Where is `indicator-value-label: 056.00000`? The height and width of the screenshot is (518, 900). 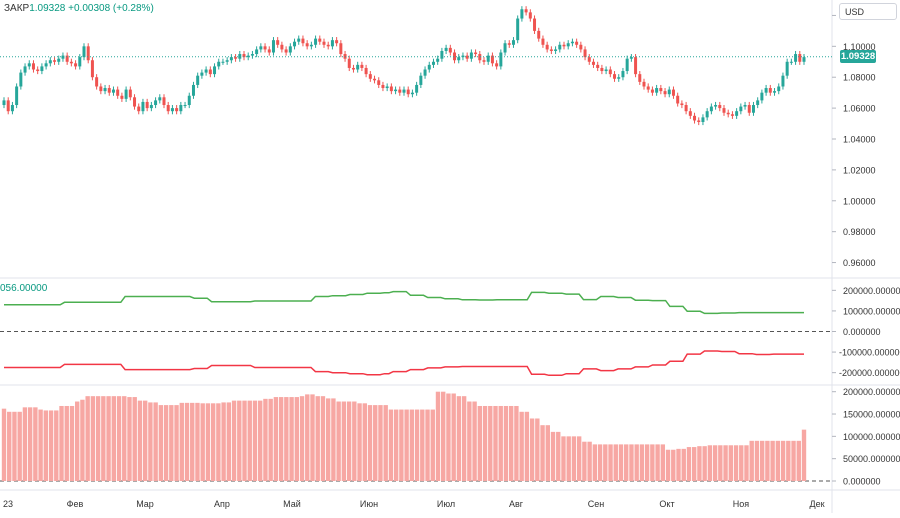
indicator-value-label: 056.00000 is located at coordinates (24, 288).